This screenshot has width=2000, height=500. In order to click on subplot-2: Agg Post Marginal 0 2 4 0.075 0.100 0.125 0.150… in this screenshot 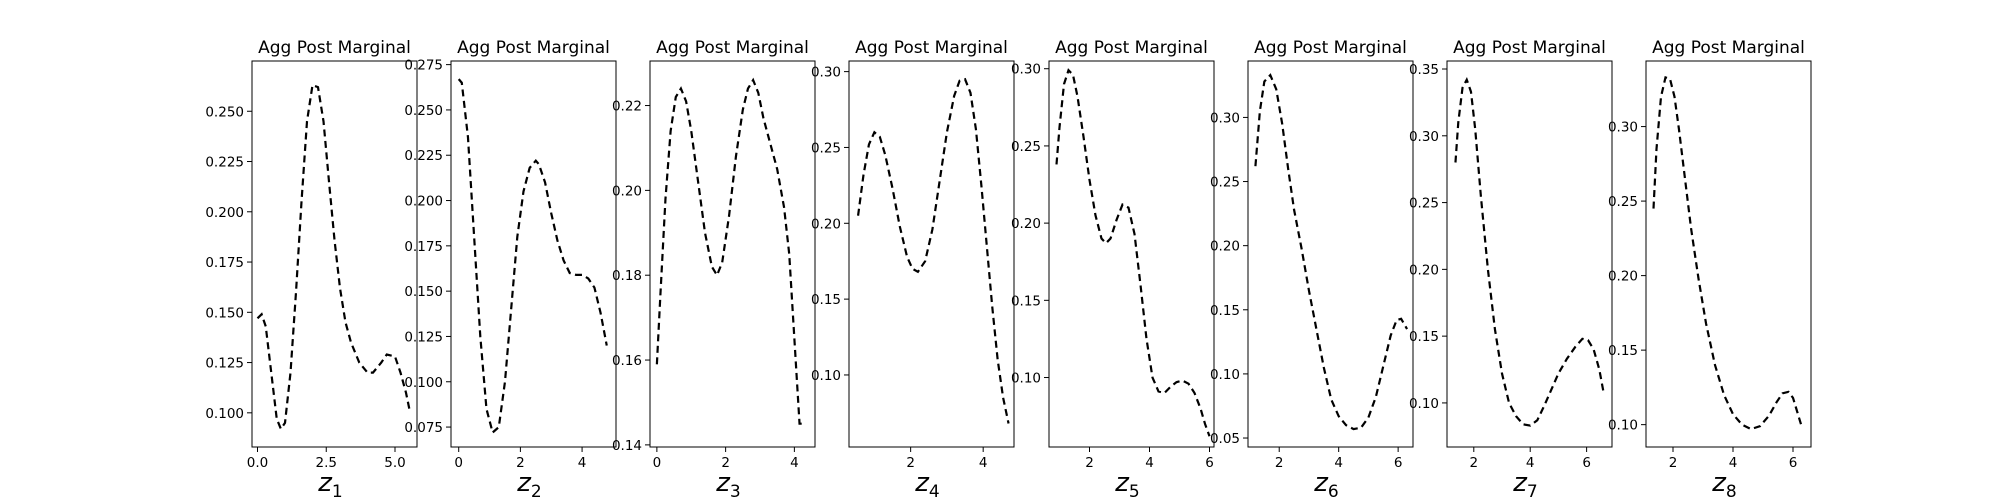, I will do `click(510, 269)`.